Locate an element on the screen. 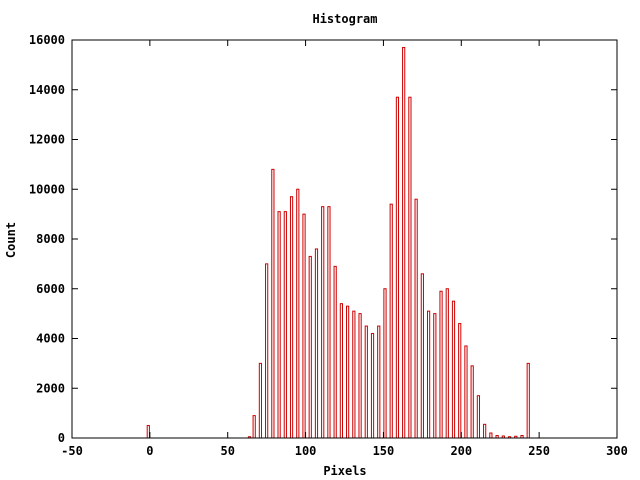  y-tick-label: 0 is located at coordinates (61, 438).